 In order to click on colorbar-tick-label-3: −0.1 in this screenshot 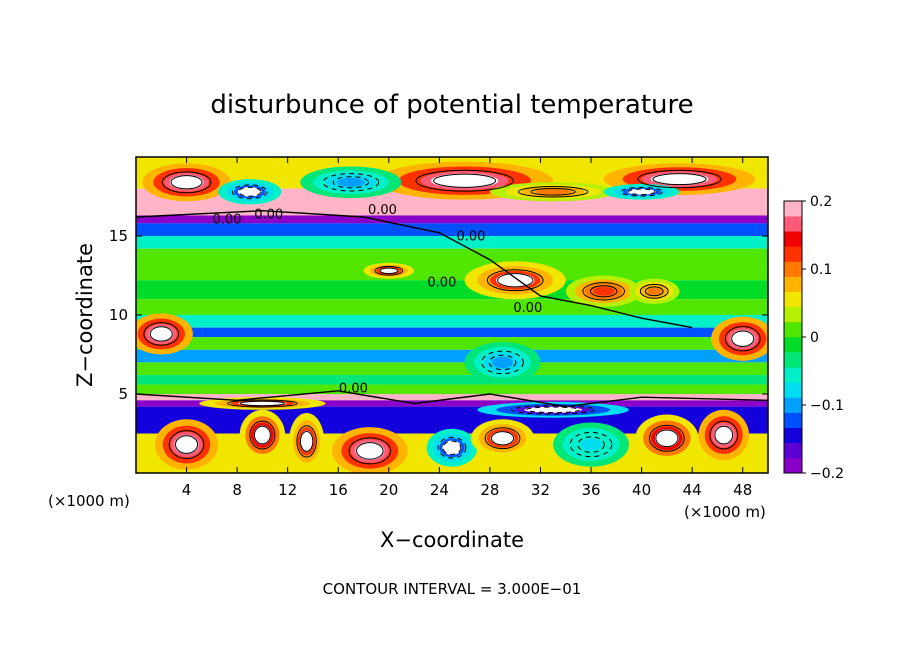, I will do `click(827, 406)`.